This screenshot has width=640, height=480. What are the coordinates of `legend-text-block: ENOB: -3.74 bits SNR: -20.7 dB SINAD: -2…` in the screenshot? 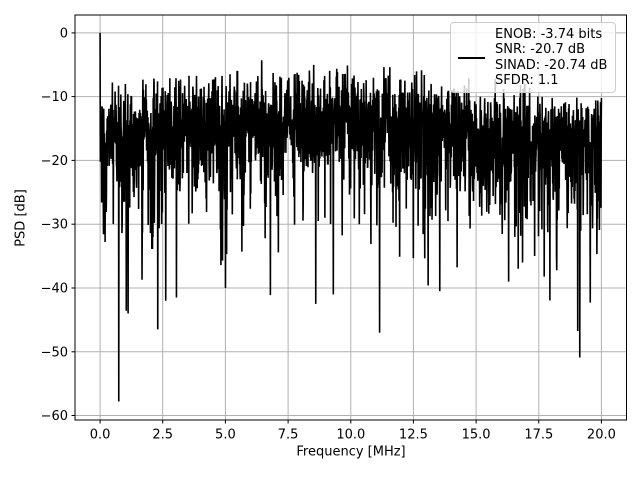 It's located at (551, 58).